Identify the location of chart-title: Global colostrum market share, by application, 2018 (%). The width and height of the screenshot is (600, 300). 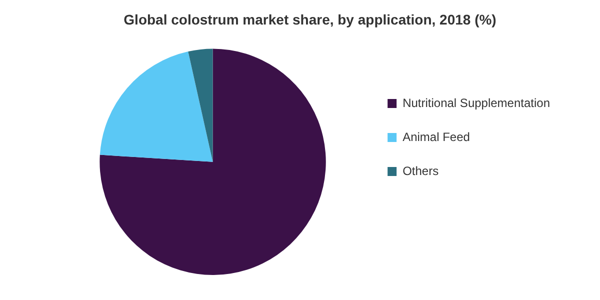
(310, 19).